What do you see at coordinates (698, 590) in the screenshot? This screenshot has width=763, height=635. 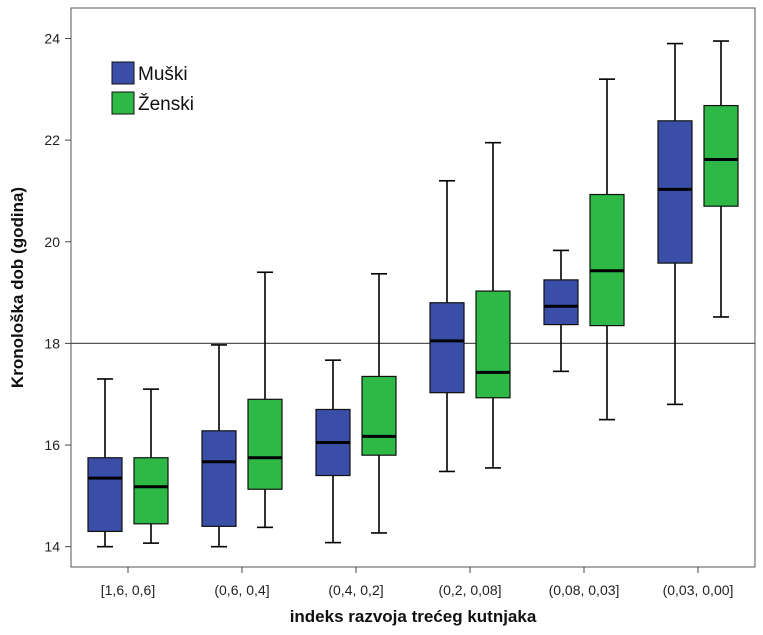 I see `x-tick-label-5: (0,03, 0,00]` at bounding box center [698, 590].